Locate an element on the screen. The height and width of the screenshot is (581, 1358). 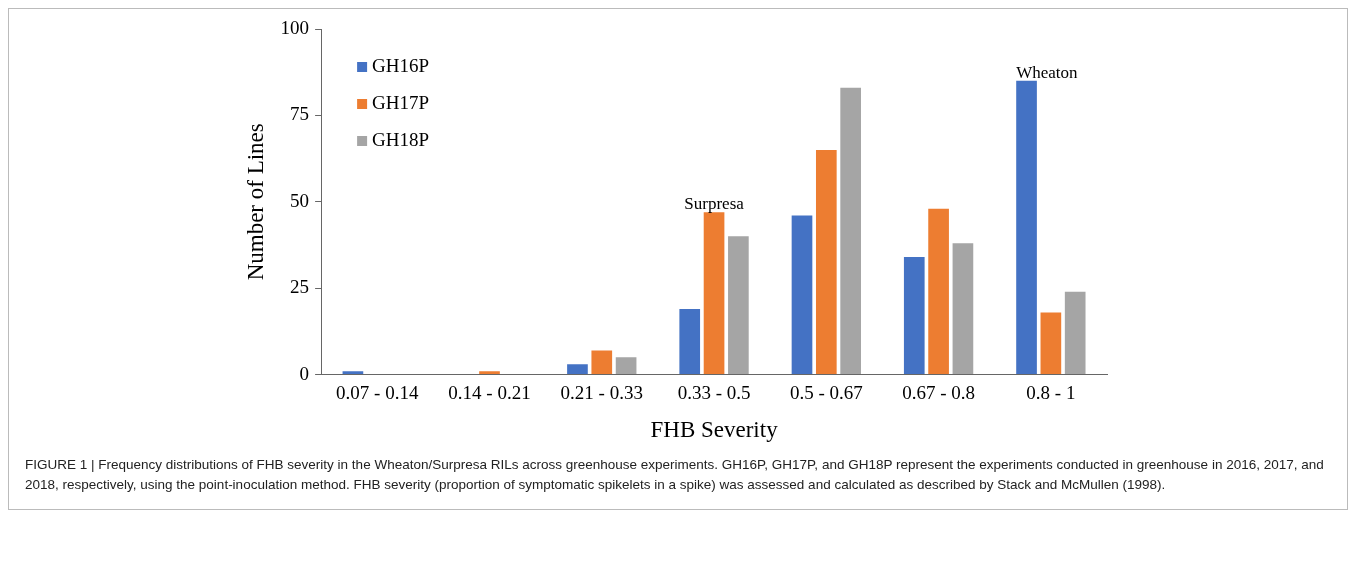
y-axis-title: Number of Lines is located at coordinates (255, 202).